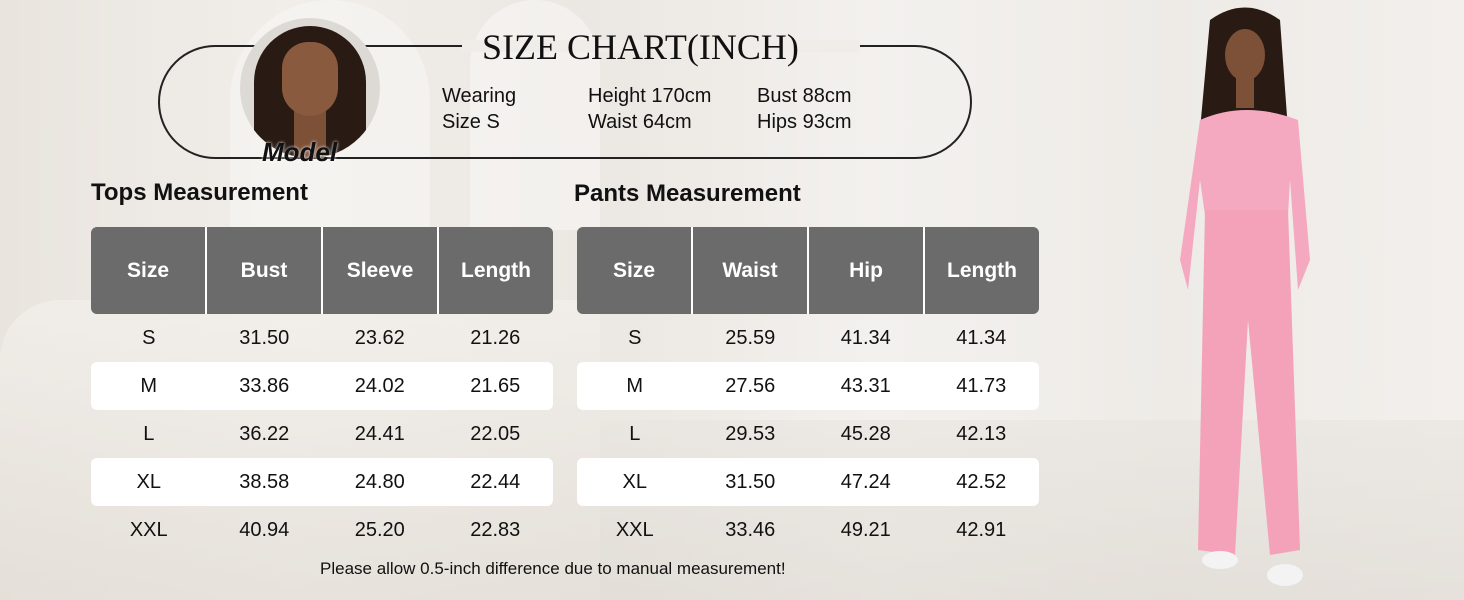  What do you see at coordinates (751, 270) in the screenshot?
I see `column-header: Waist` at bounding box center [751, 270].